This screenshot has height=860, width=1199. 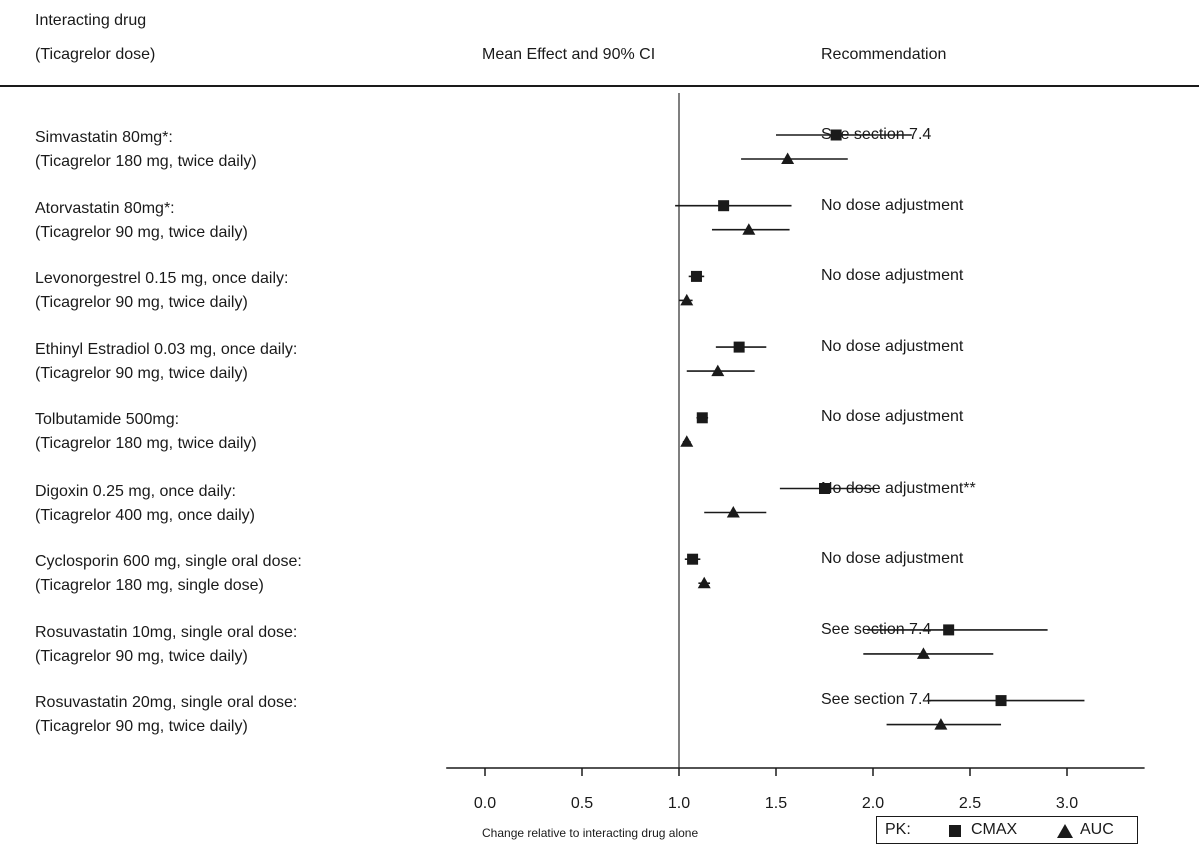 I want to click on col2-header: Mean Effect and 90% CI, so click(x=569, y=54).